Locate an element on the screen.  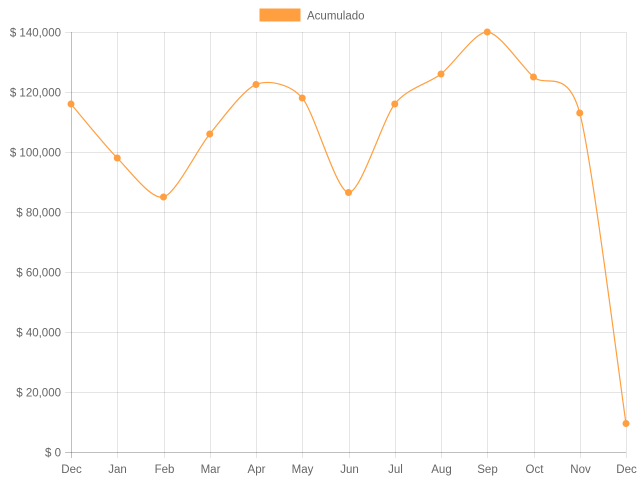
x-tick-label: Mar is located at coordinates (211, 470).